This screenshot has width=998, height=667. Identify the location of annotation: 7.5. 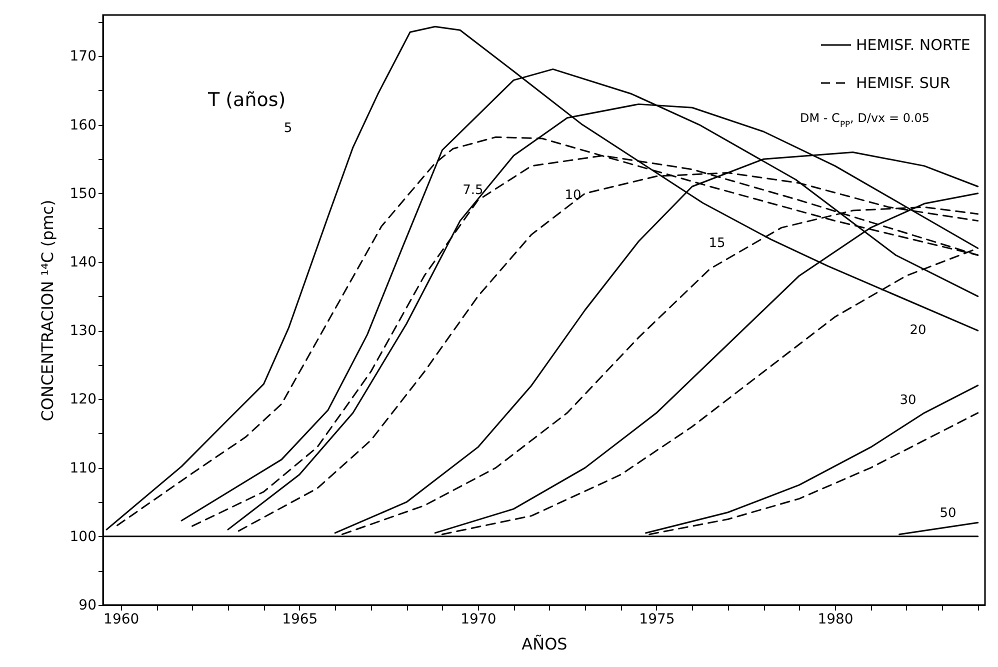
(473, 190).